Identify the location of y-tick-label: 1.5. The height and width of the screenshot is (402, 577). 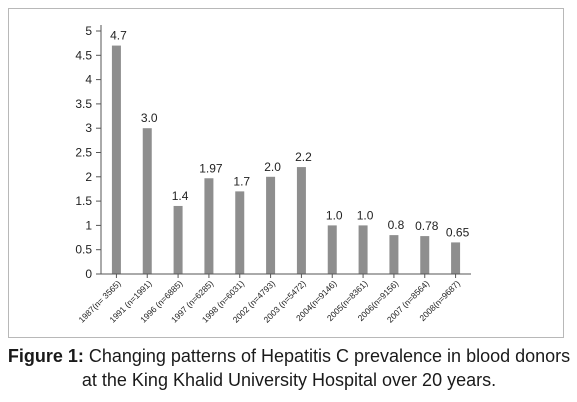
(83, 201).